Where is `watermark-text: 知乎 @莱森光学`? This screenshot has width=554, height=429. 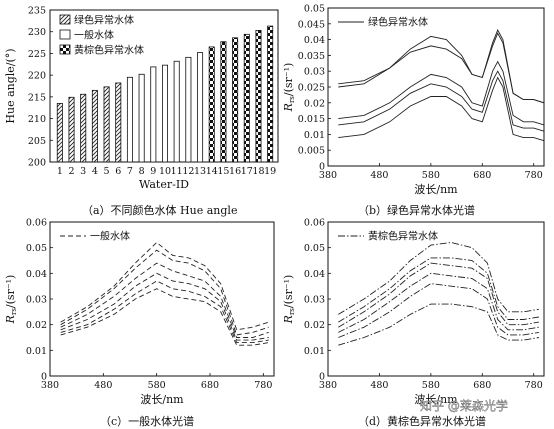
watermark-text: 知乎 @莱森光学 is located at coordinates (464, 405).